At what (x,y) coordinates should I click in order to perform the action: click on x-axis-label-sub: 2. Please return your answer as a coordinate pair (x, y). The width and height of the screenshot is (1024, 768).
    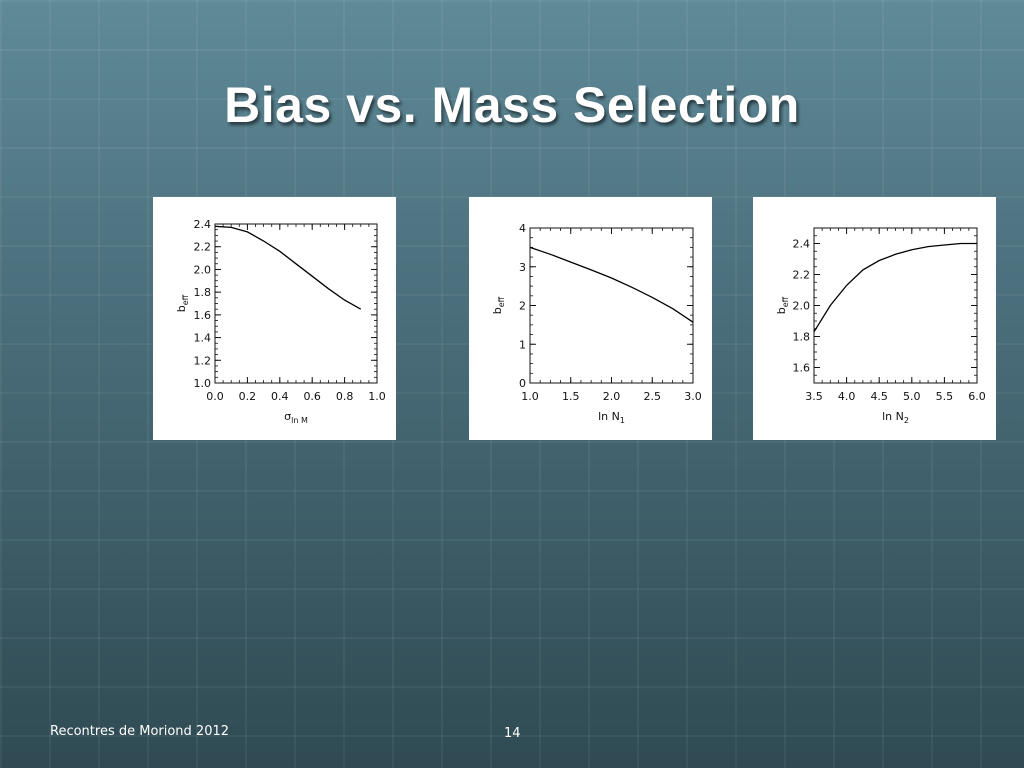
    Looking at the image, I should click on (906, 420).